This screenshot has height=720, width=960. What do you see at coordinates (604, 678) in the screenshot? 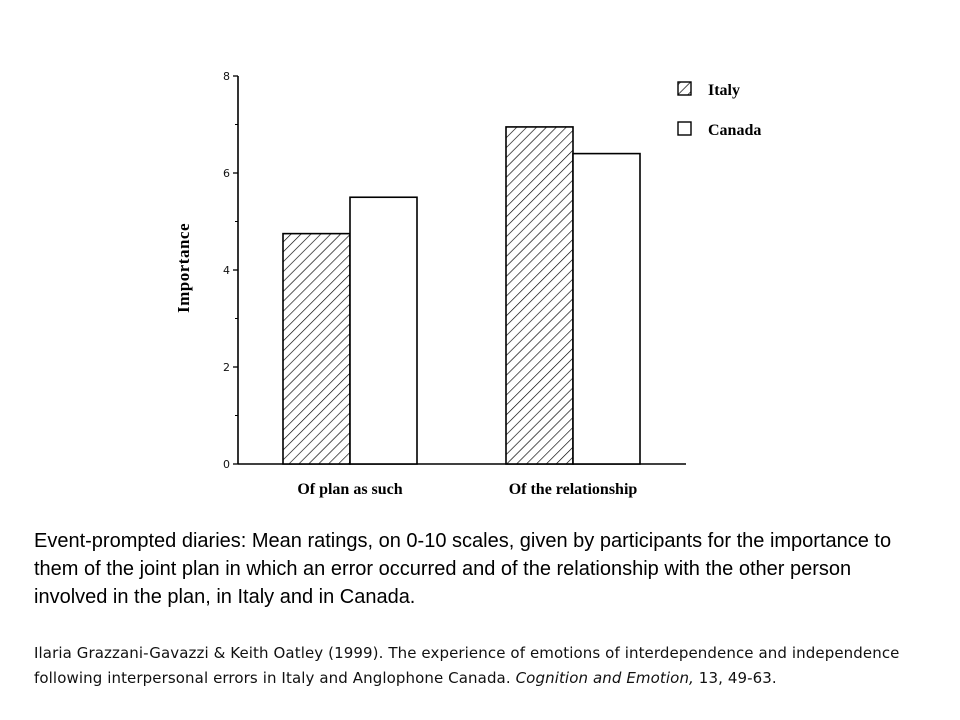
I see `citation-journal: Cognition and Emotion,` at bounding box center [604, 678].